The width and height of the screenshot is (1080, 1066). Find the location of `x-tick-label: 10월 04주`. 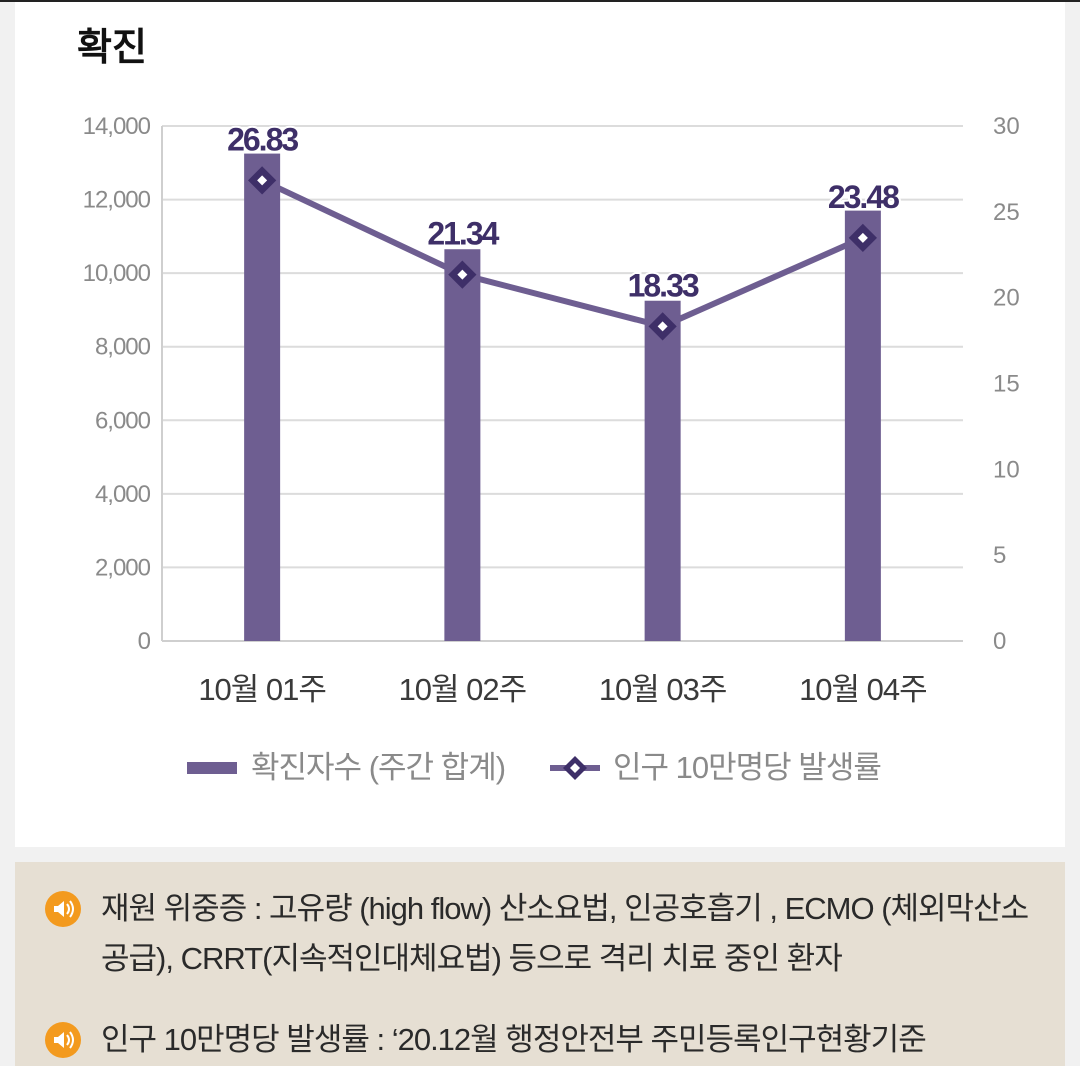

x-tick-label: 10월 04주 is located at coordinates (863, 689).